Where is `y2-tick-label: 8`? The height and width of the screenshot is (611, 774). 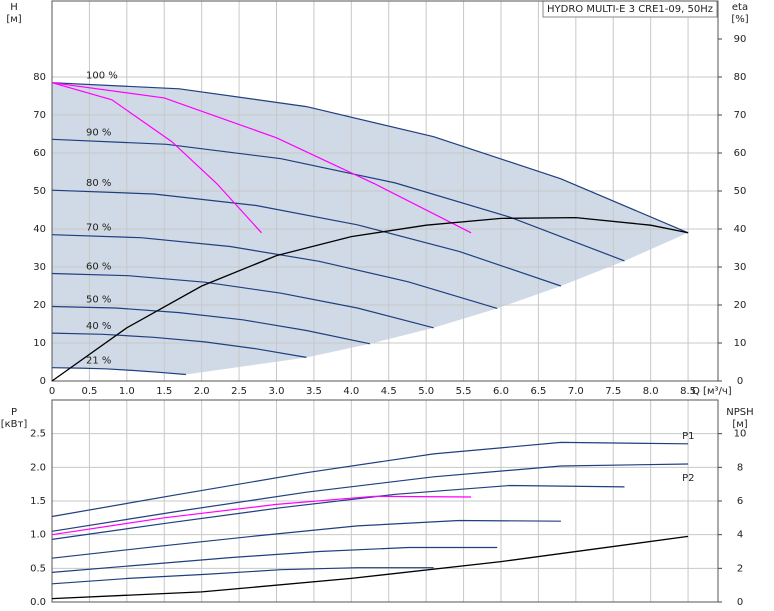 y2-tick-label: 8 is located at coordinates (740, 467).